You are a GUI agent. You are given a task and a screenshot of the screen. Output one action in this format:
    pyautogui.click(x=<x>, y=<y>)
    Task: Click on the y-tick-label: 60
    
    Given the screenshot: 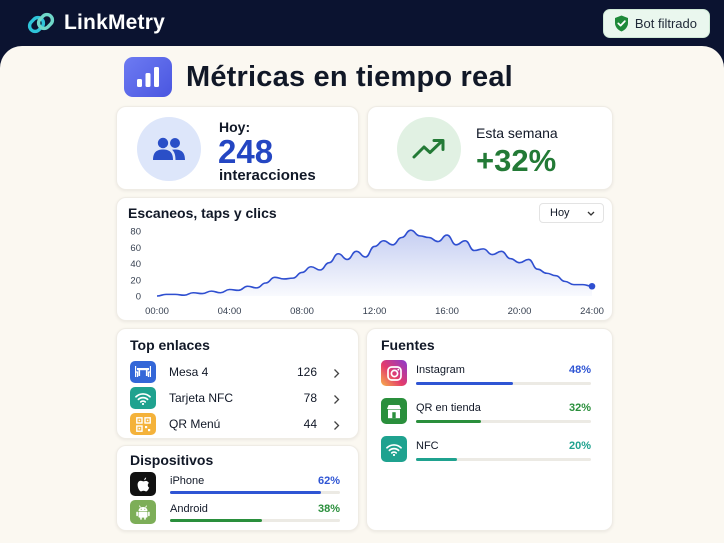 What is the action you would take?
    pyautogui.click(x=135, y=248)
    